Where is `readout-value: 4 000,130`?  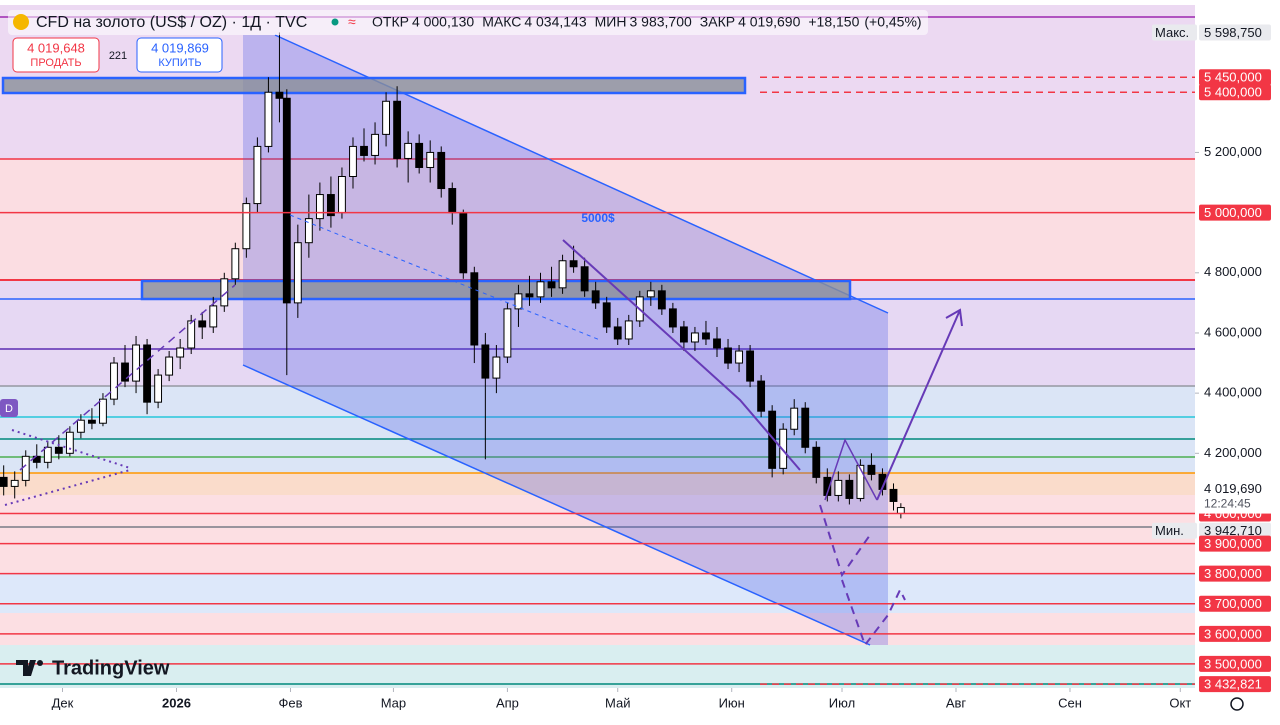 readout-value: 4 000,130 is located at coordinates (443, 22).